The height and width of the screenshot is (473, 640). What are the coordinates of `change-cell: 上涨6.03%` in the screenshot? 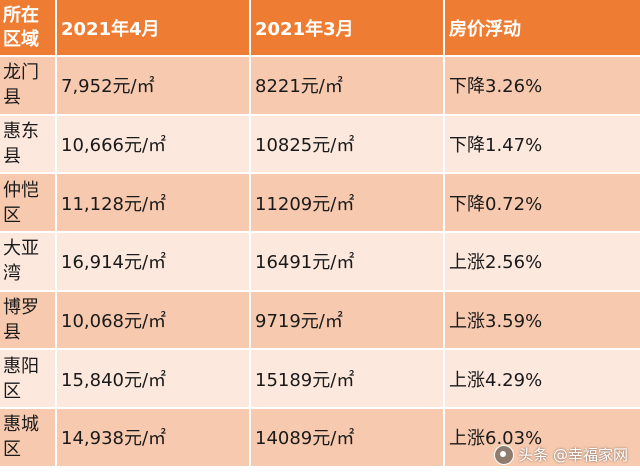 It's located at (542, 438).